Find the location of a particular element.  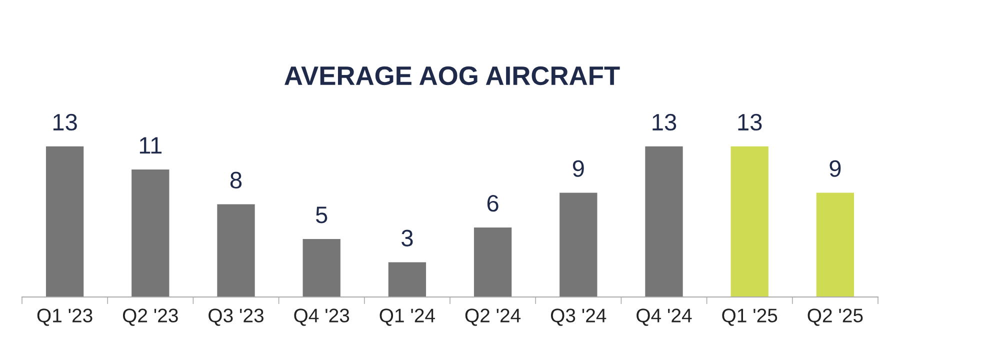

x-tick-label: Q2 '24 is located at coordinates (493, 317).